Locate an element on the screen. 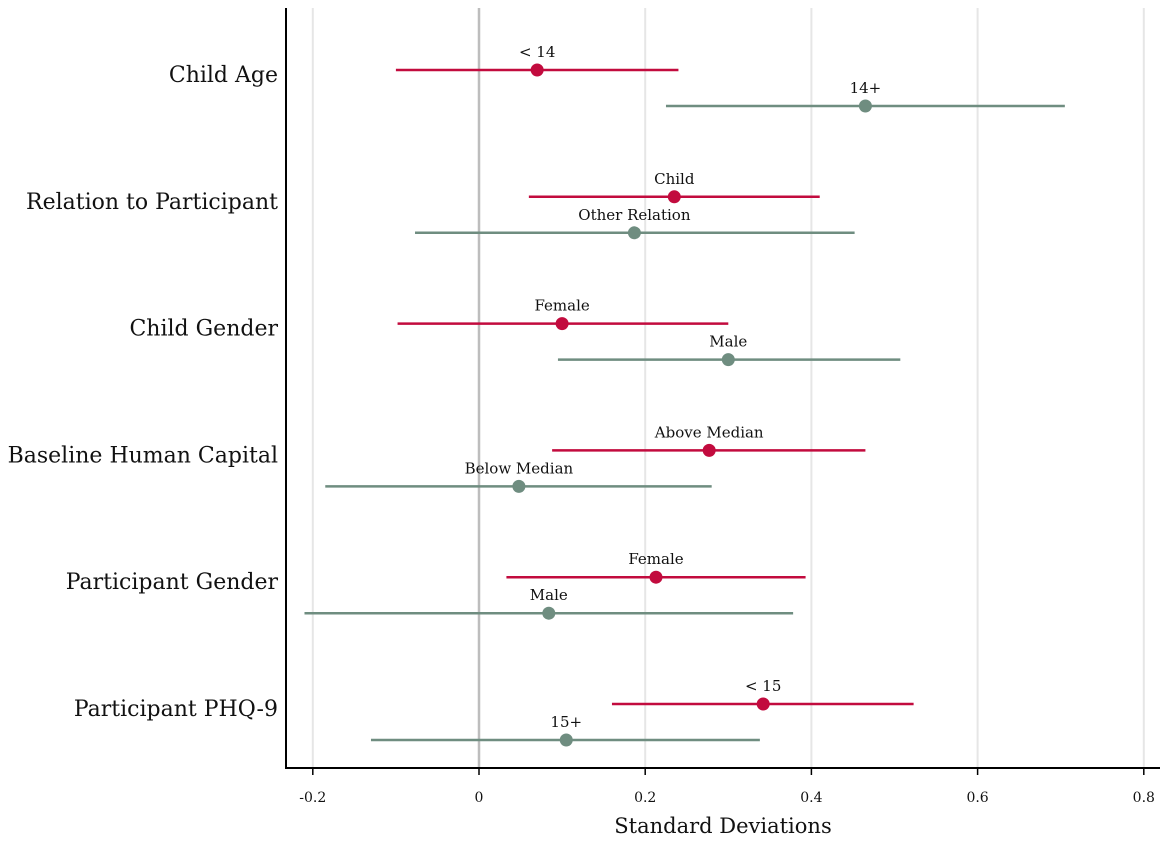 This screenshot has height=842, width=1160. category-label: Baseline Human Capital is located at coordinates (143, 455).